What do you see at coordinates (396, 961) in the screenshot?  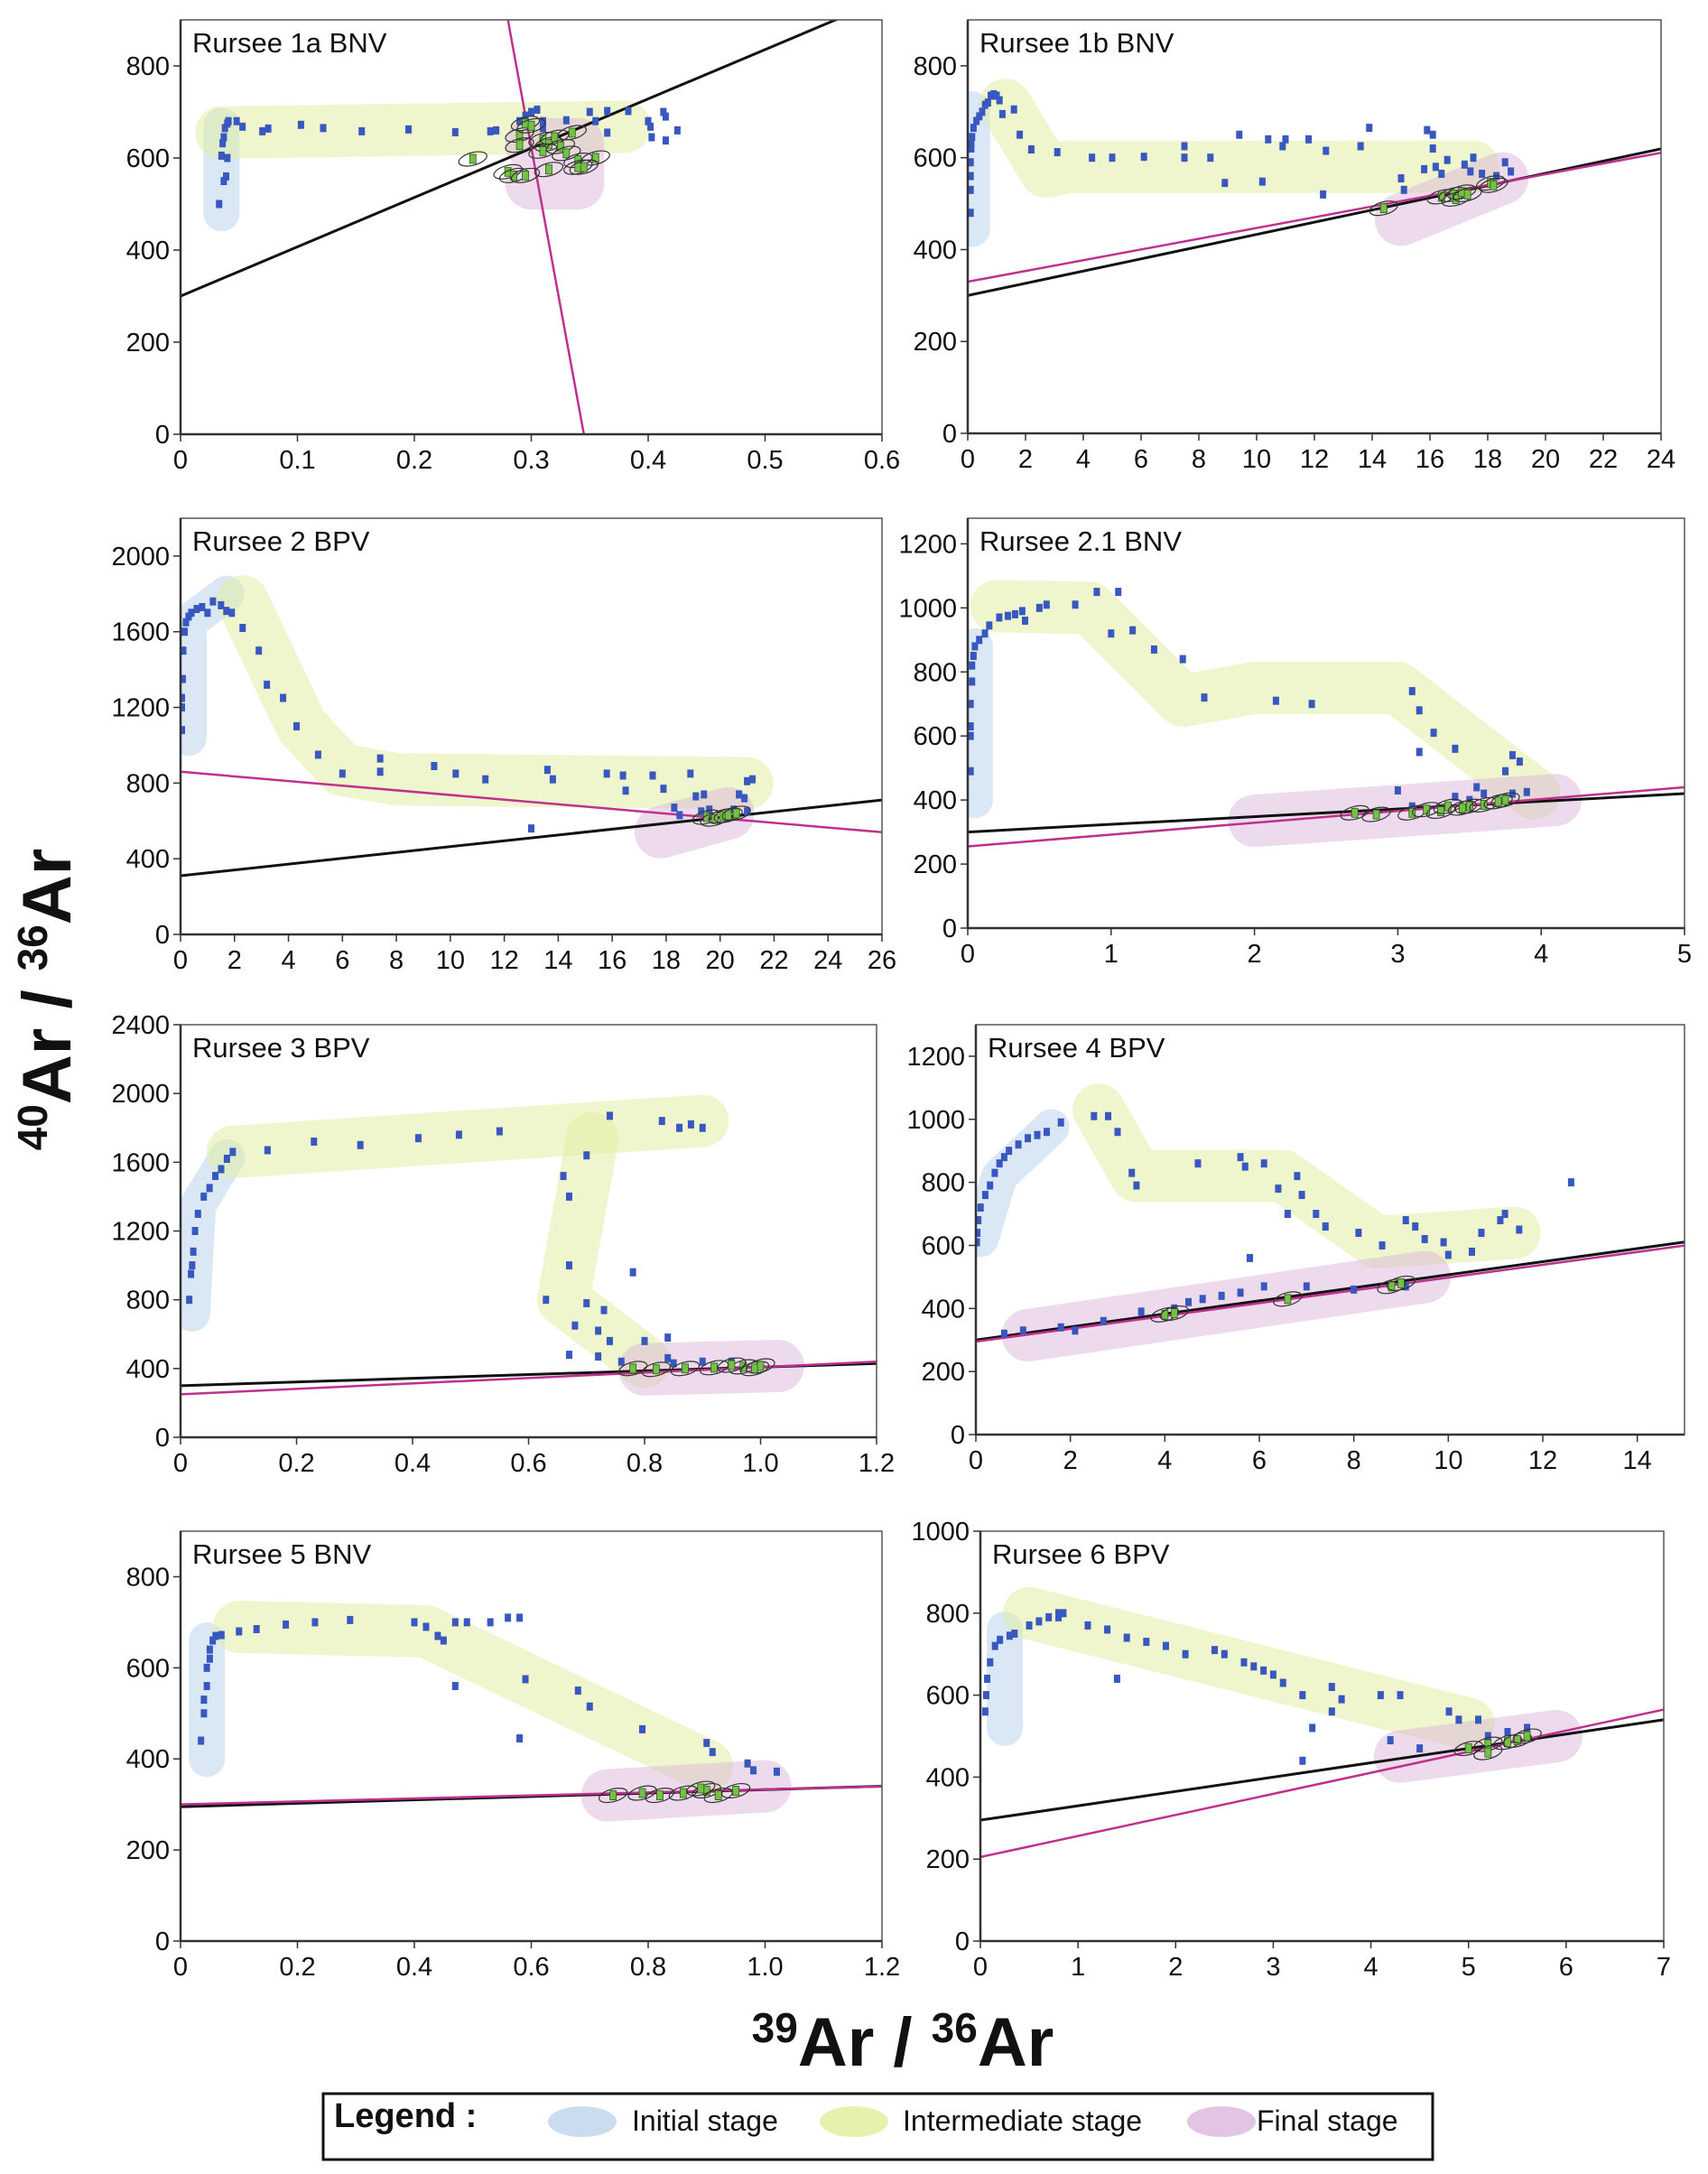 I see `x-tick-label: 8` at bounding box center [396, 961].